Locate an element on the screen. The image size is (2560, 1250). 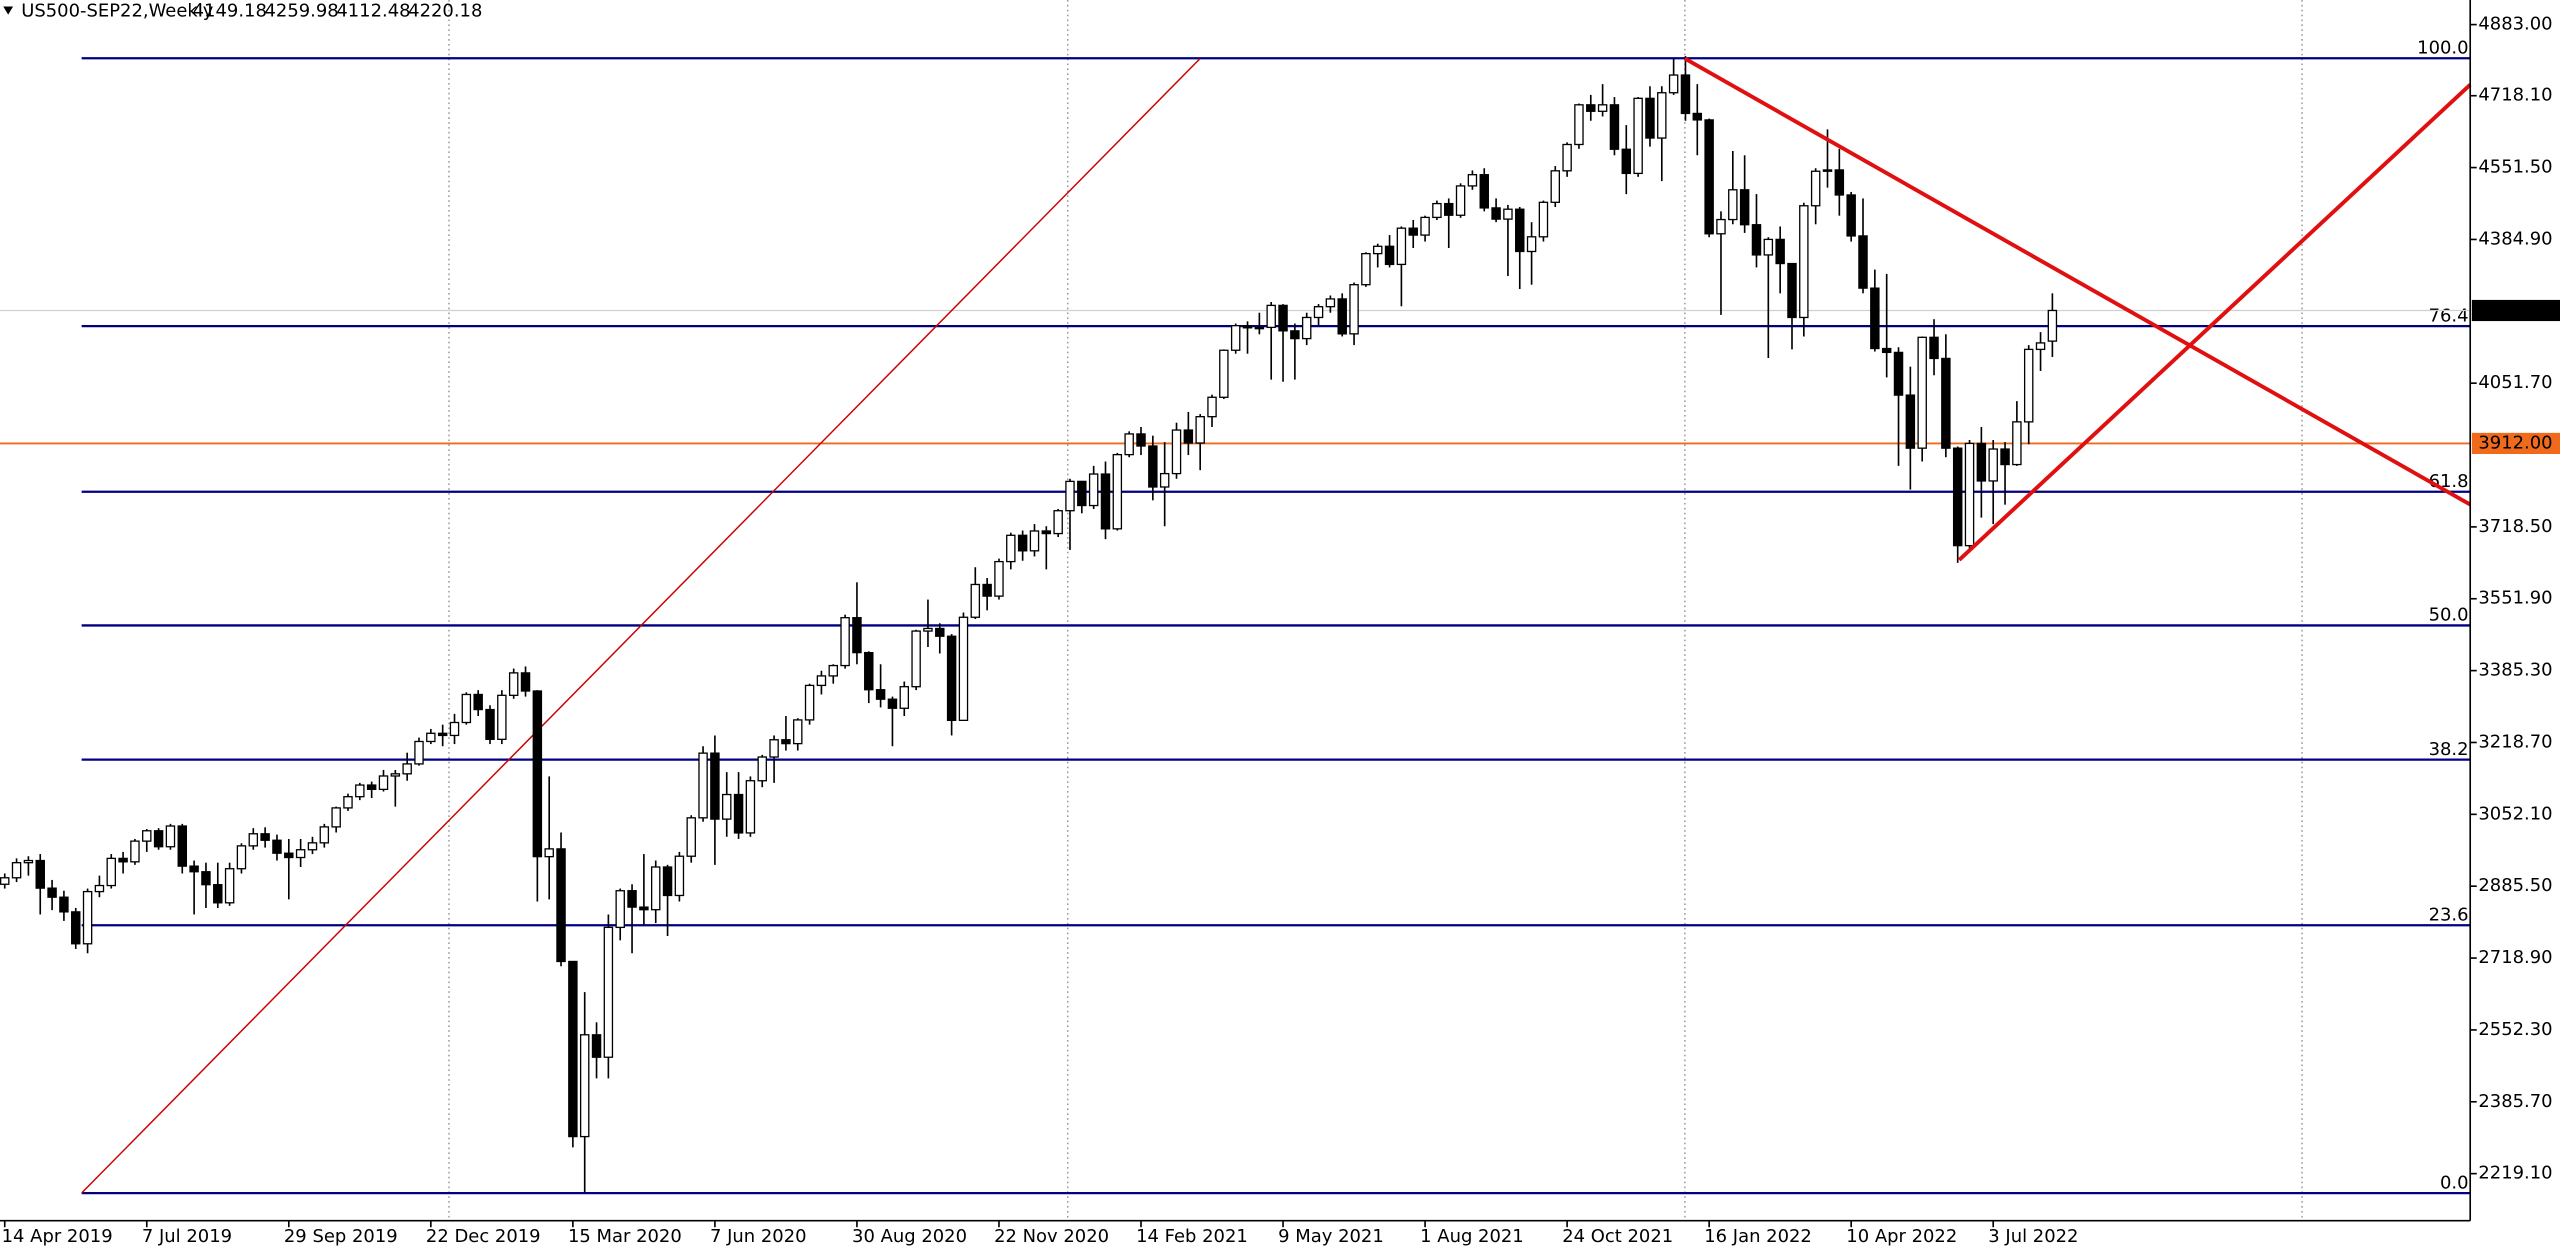
y-tick-label: 2385.70 is located at coordinates (2515, 1101).